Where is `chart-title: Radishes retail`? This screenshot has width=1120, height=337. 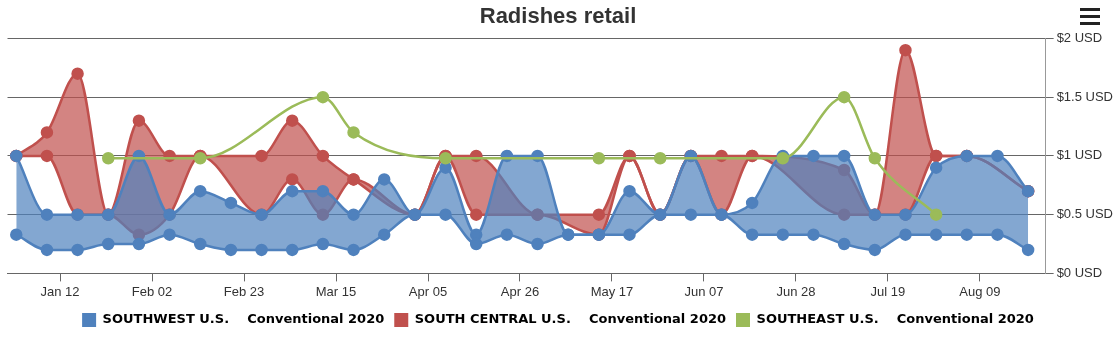 chart-title: Radishes retail is located at coordinates (558, 16).